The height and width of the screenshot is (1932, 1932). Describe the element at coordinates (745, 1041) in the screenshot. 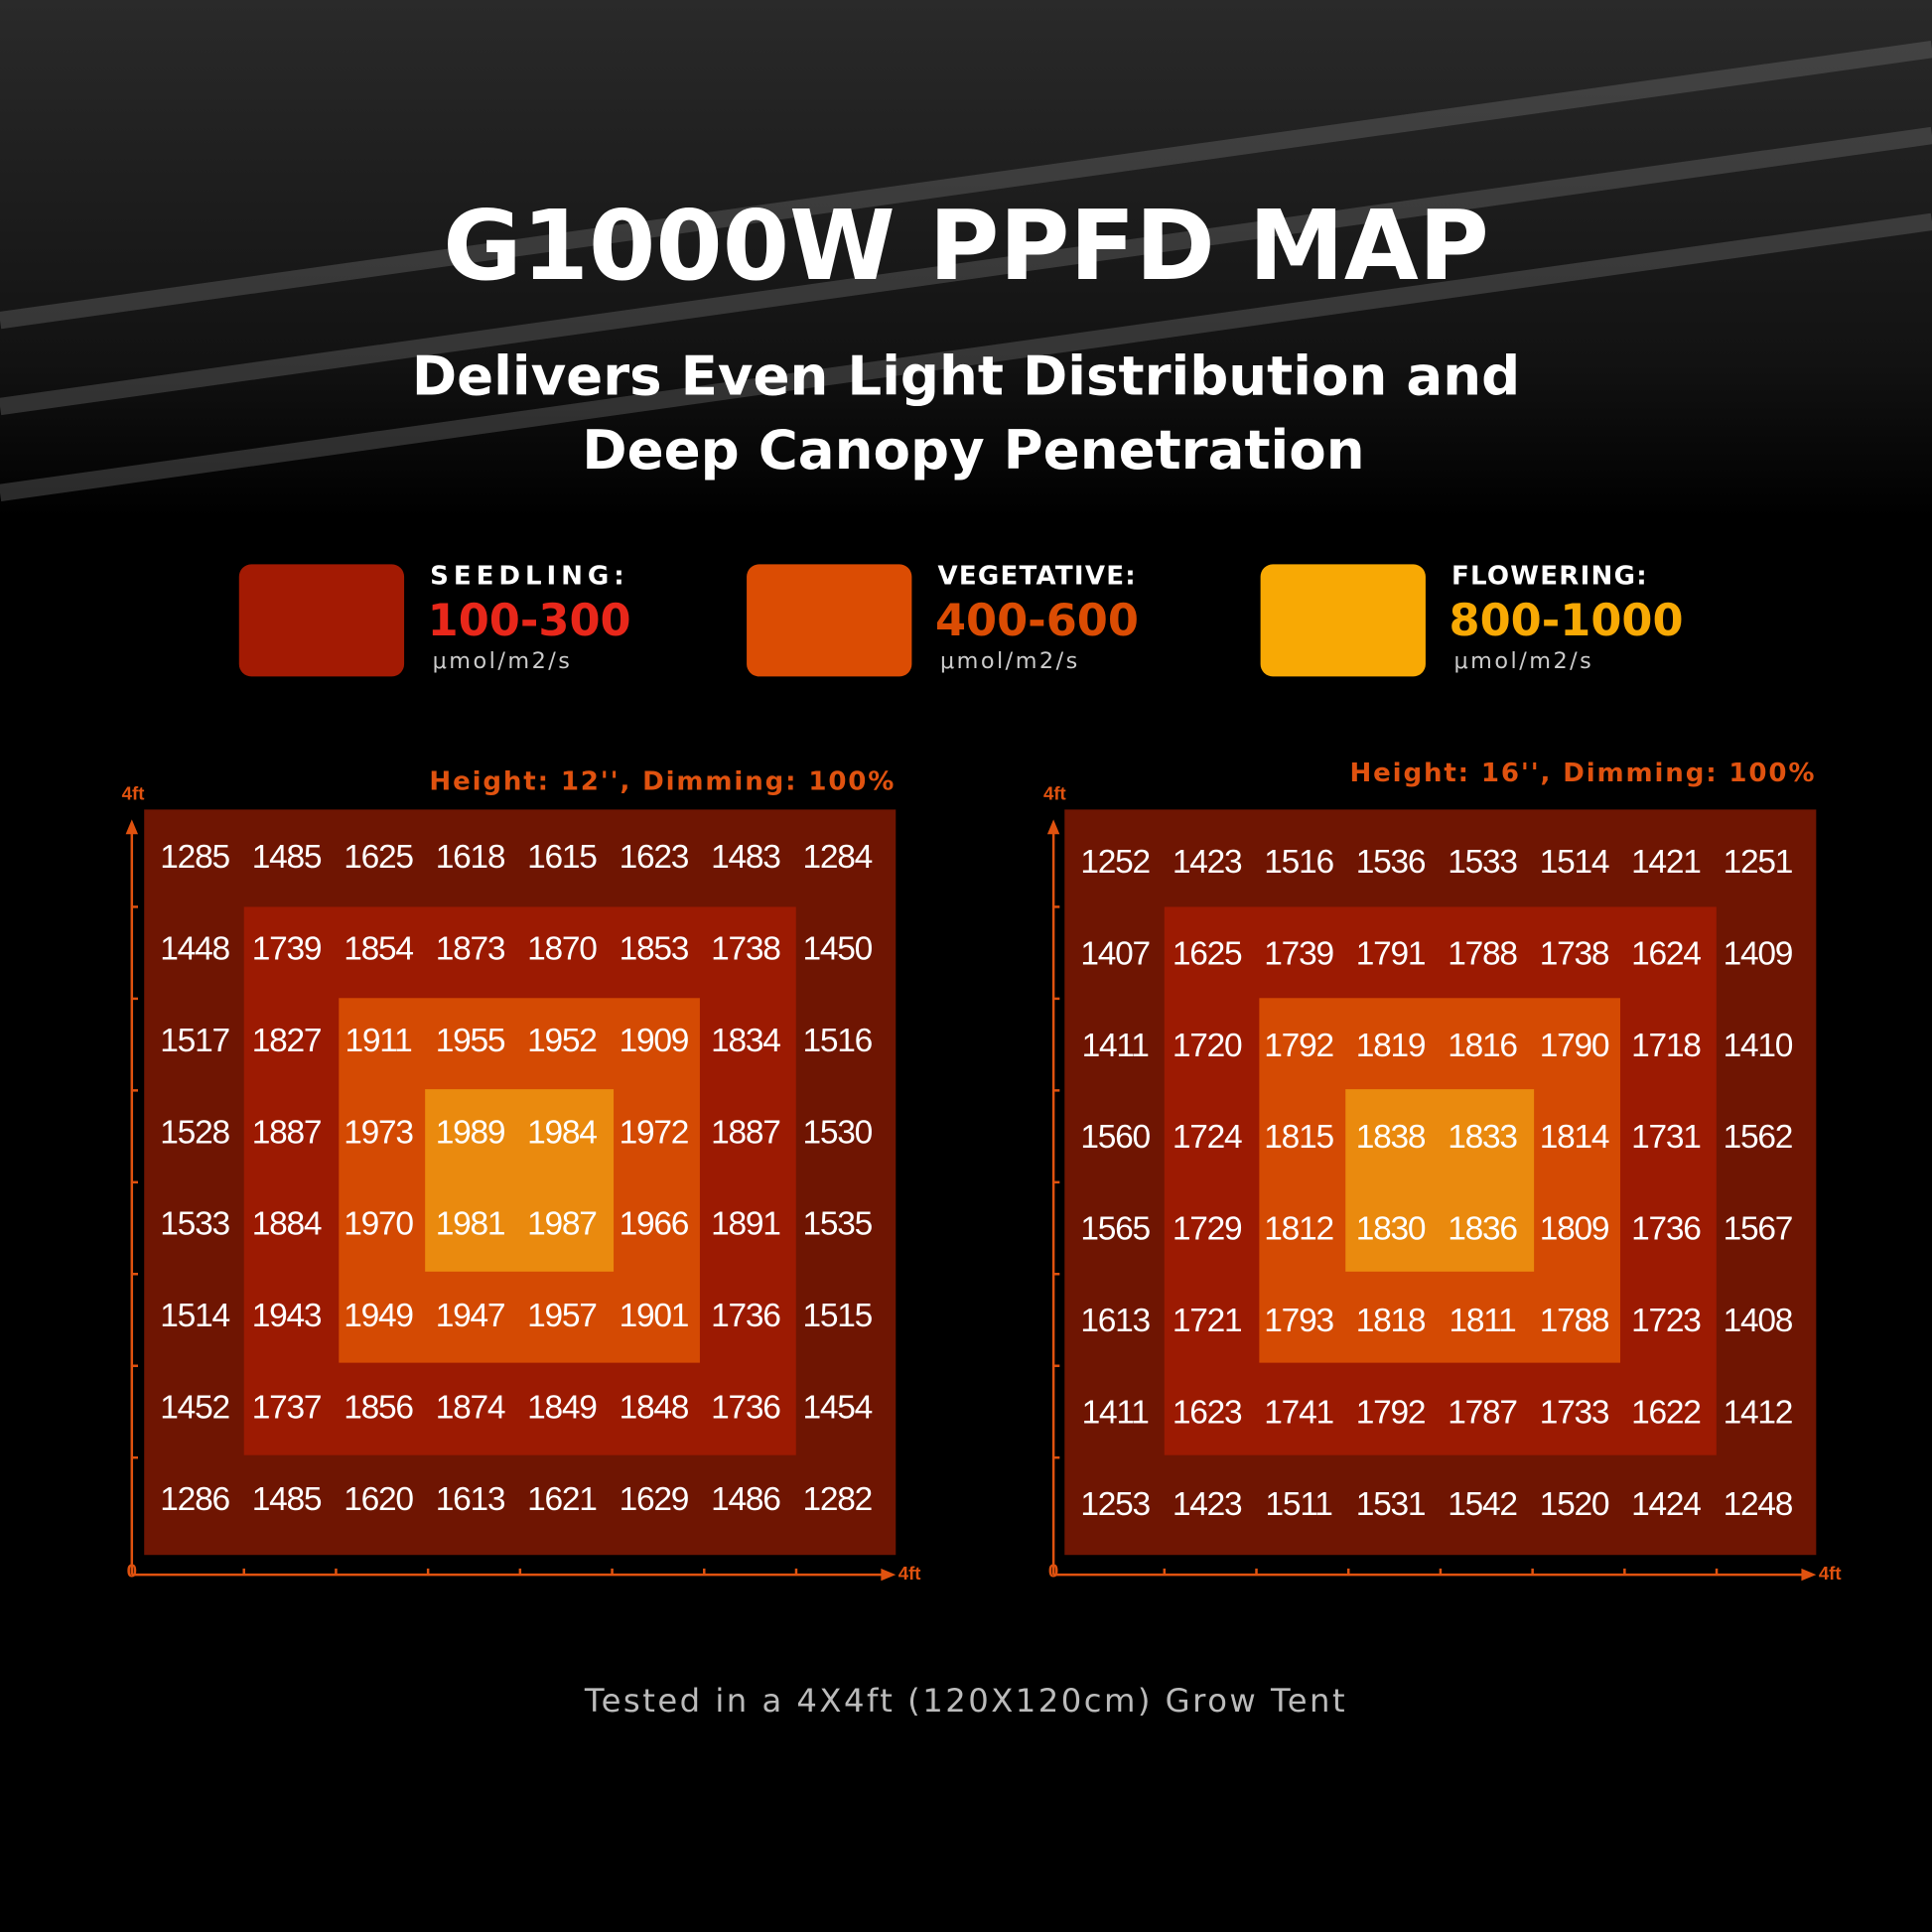

I see `ppfd-value: 1834` at that location.